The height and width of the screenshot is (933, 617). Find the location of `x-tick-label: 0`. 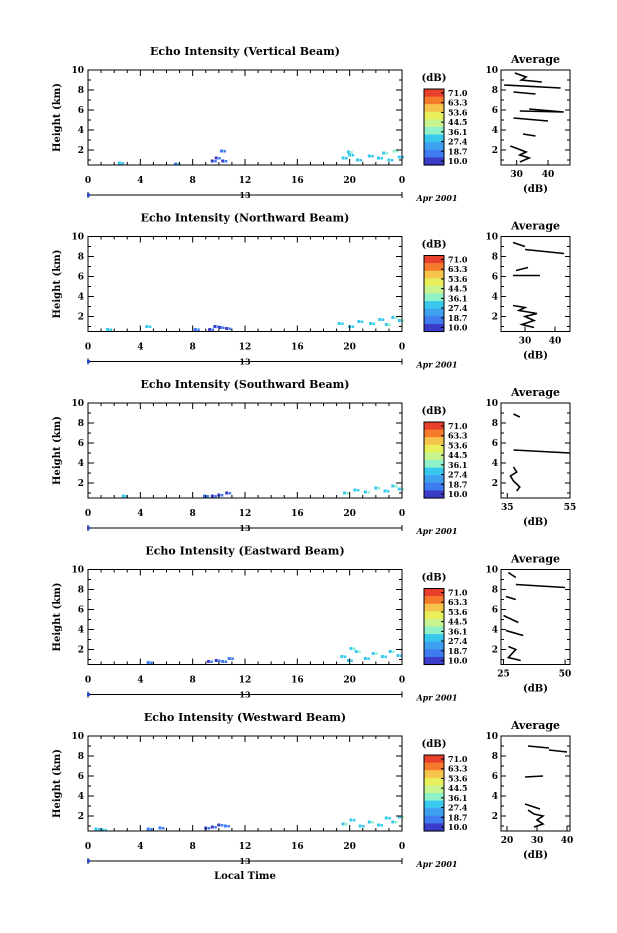

x-tick-label: 0 is located at coordinates (402, 348).